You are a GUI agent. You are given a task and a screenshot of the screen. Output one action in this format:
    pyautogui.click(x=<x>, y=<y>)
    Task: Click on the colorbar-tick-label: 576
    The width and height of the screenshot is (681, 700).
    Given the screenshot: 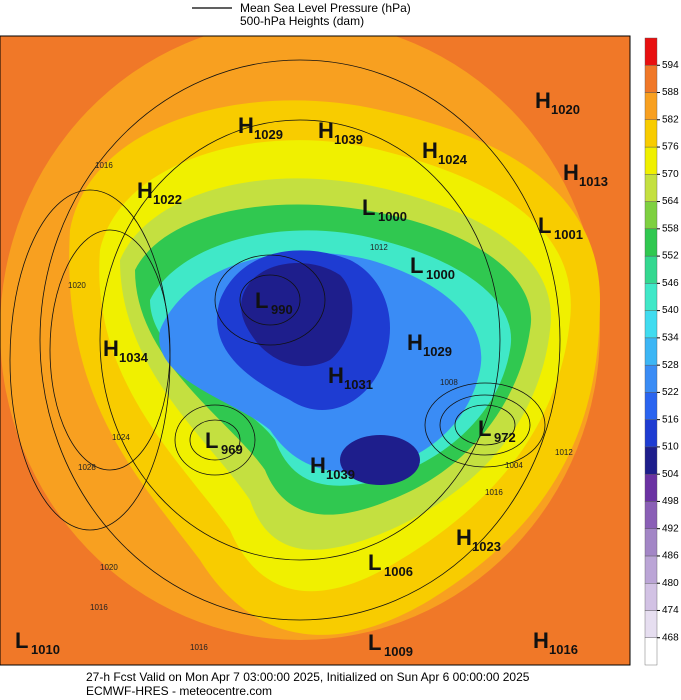 What is the action you would take?
    pyautogui.click(x=670, y=147)
    